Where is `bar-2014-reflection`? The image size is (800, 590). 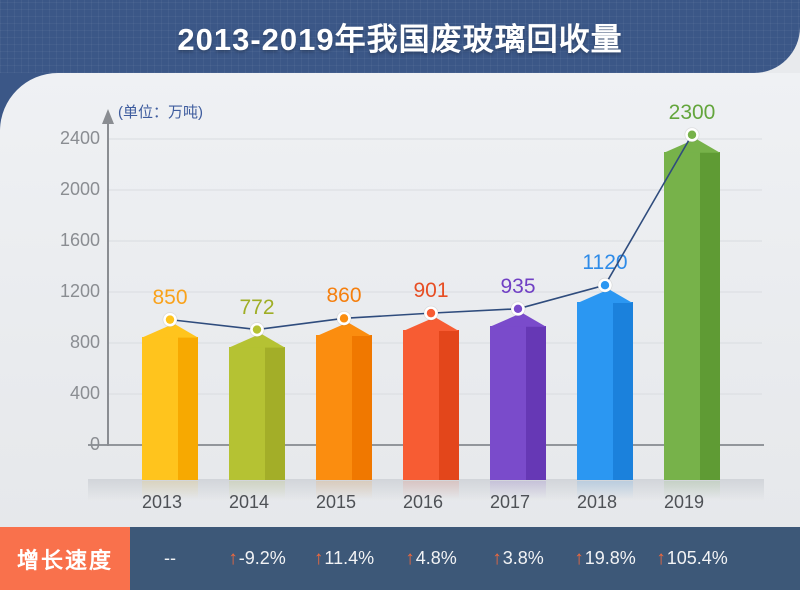
bar-2014-reflection is located at coordinates (257, 490).